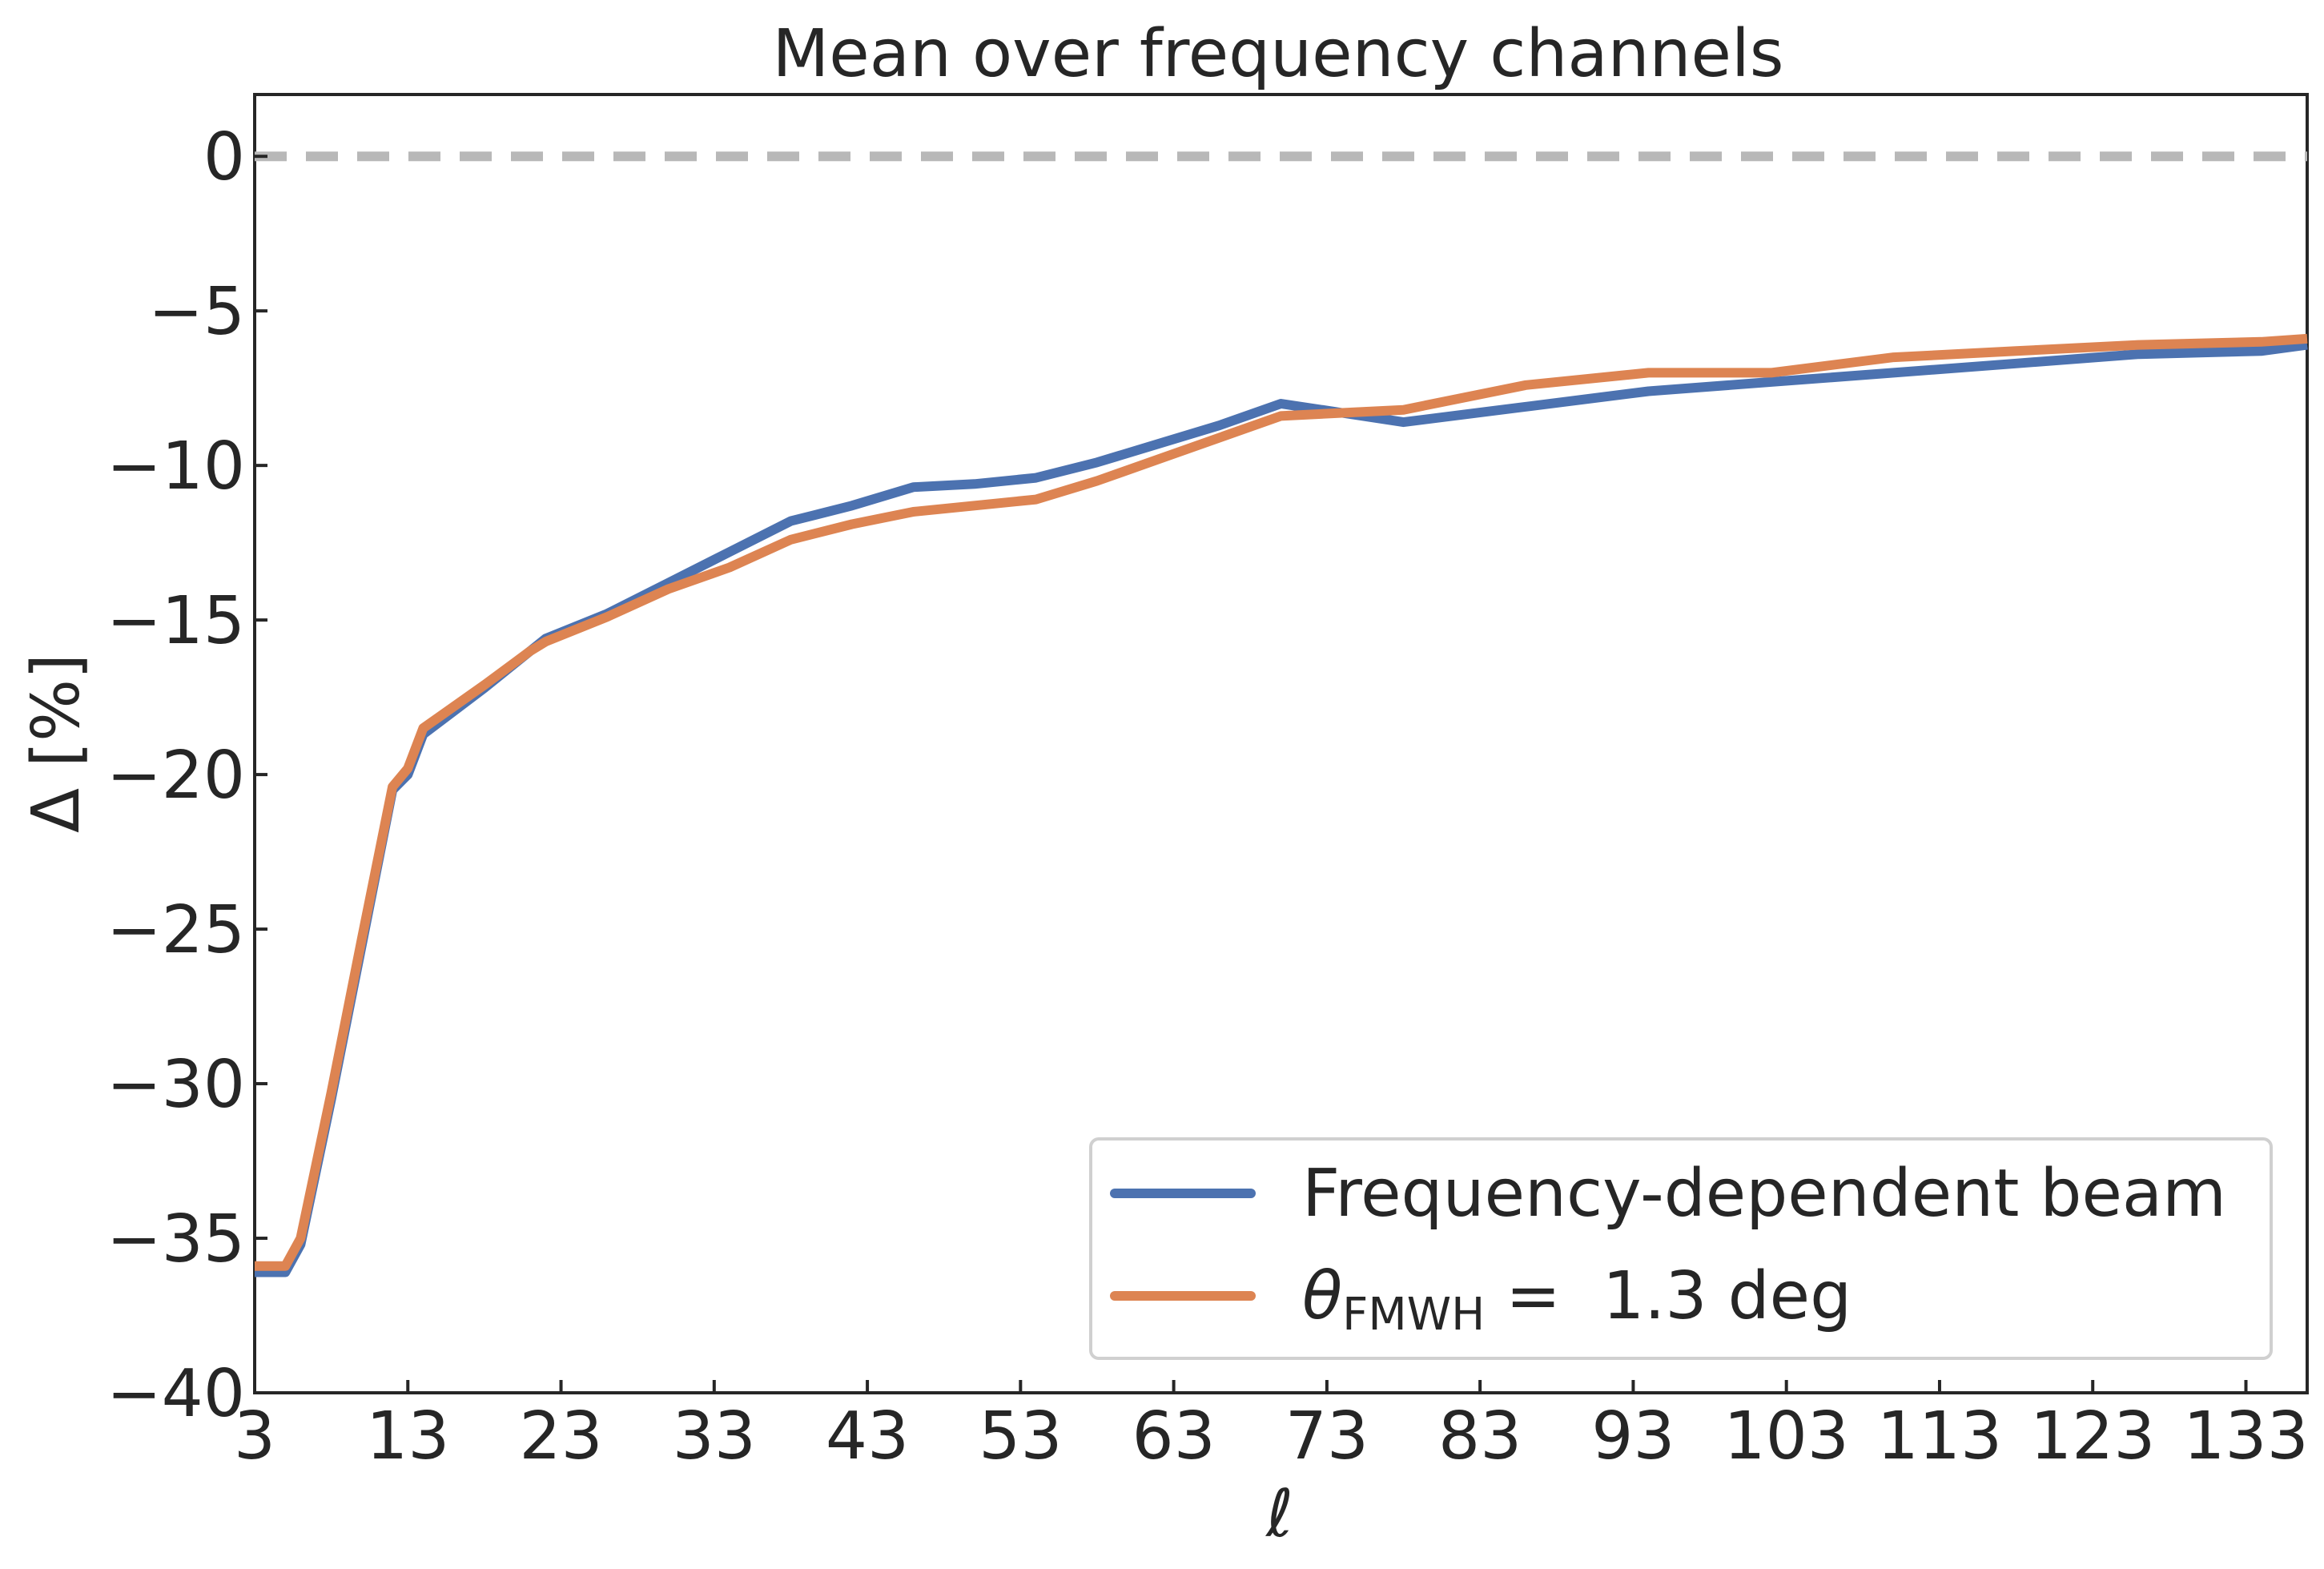  Describe the element at coordinates (1322, 1296) in the screenshot. I see `legend-theta-symbol: θ` at that location.